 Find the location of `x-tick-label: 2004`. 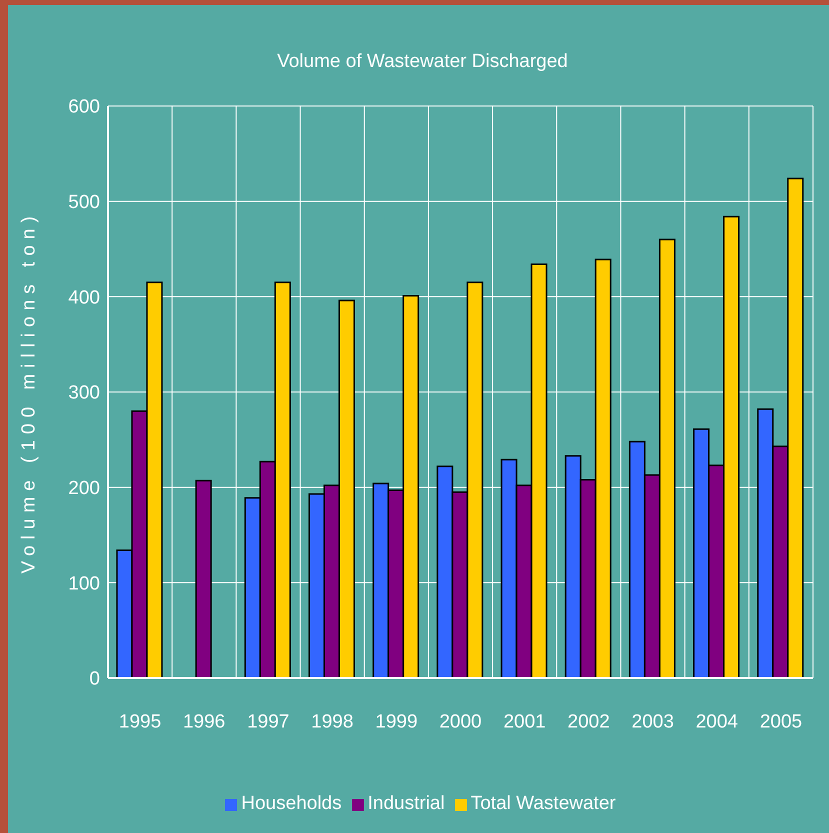

x-tick-label: 2004 is located at coordinates (717, 721).